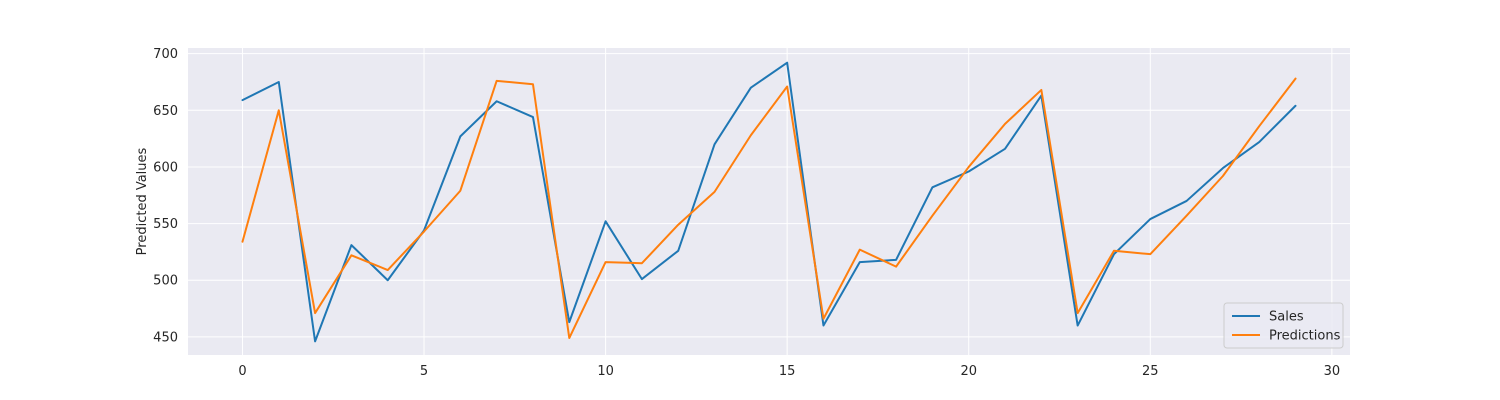 This screenshot has height=400, width=1500. Describe the element at coordinates (1332, 371) in the screenshot. I see `x-tick-label: 30` at that location.